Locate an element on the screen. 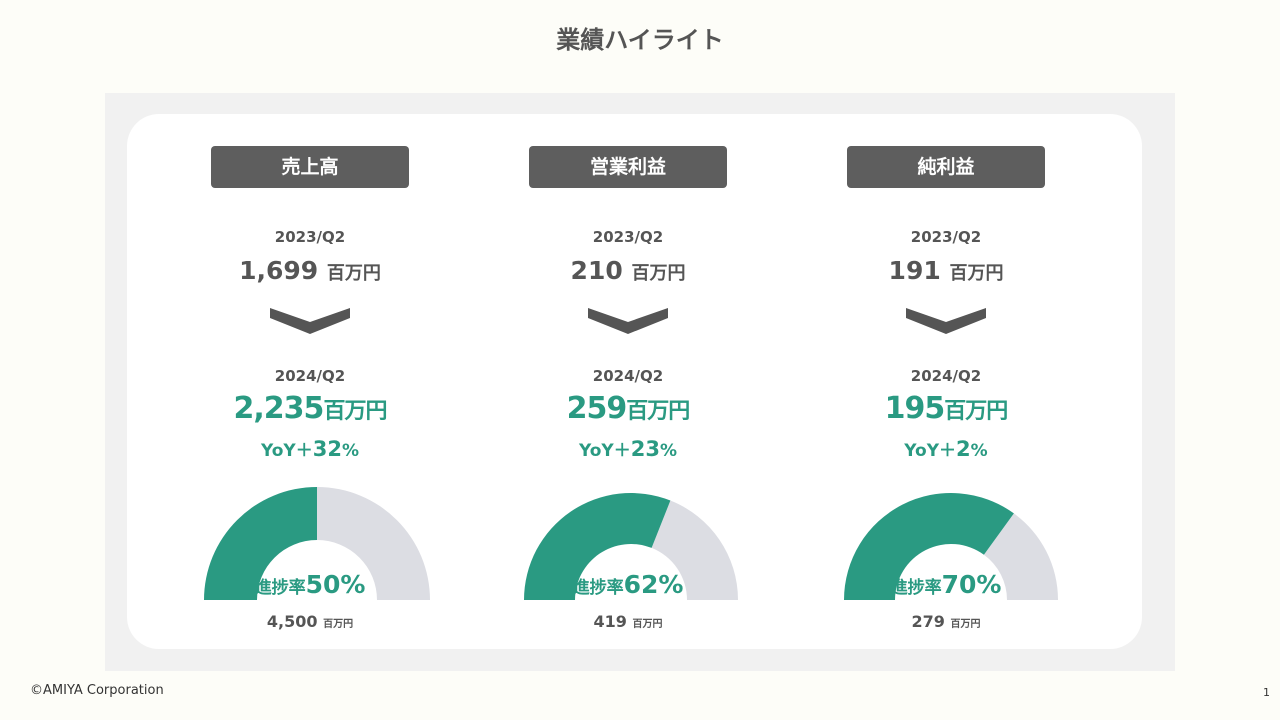 The height and width of the screenshot is (720, 1280). prev-value: 191 百万円 is located at coordinates (946, 270).